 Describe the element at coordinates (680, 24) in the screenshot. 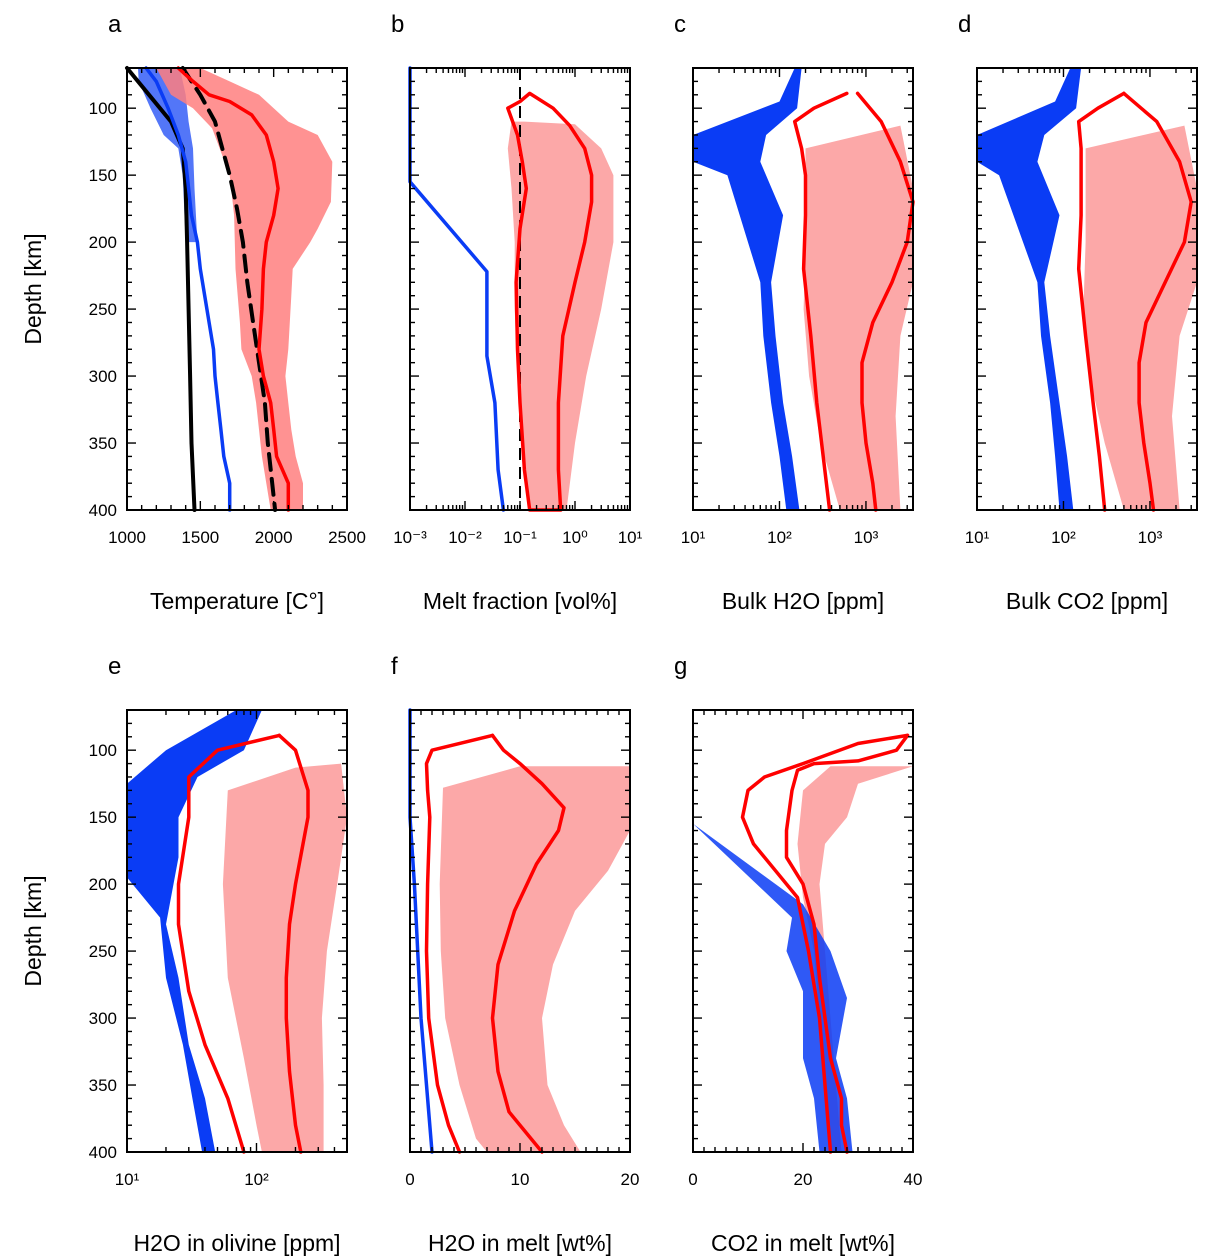

I see `panel-letter: c` at that location.